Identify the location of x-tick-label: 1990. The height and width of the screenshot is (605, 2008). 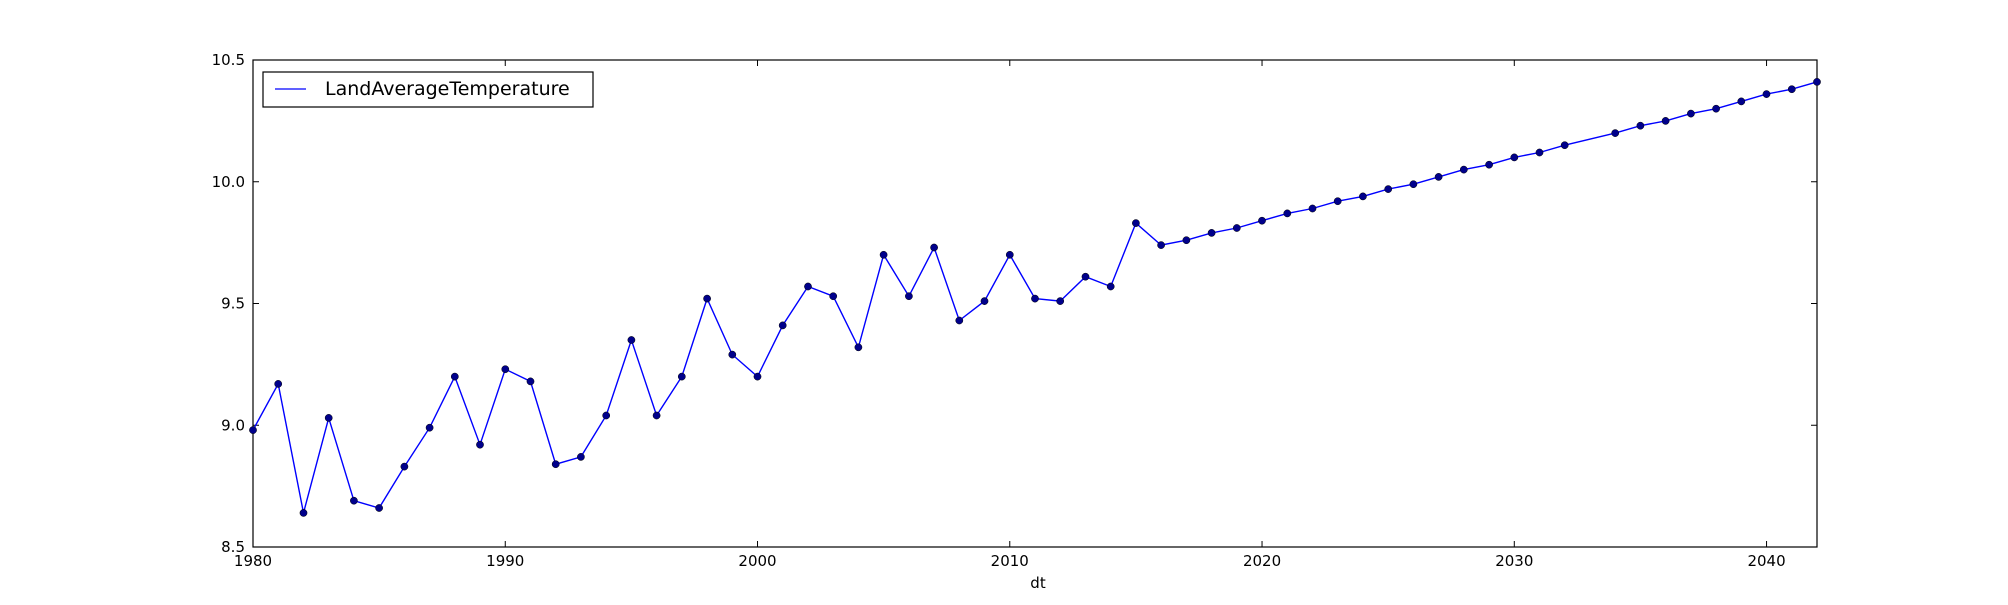
(505, 561).